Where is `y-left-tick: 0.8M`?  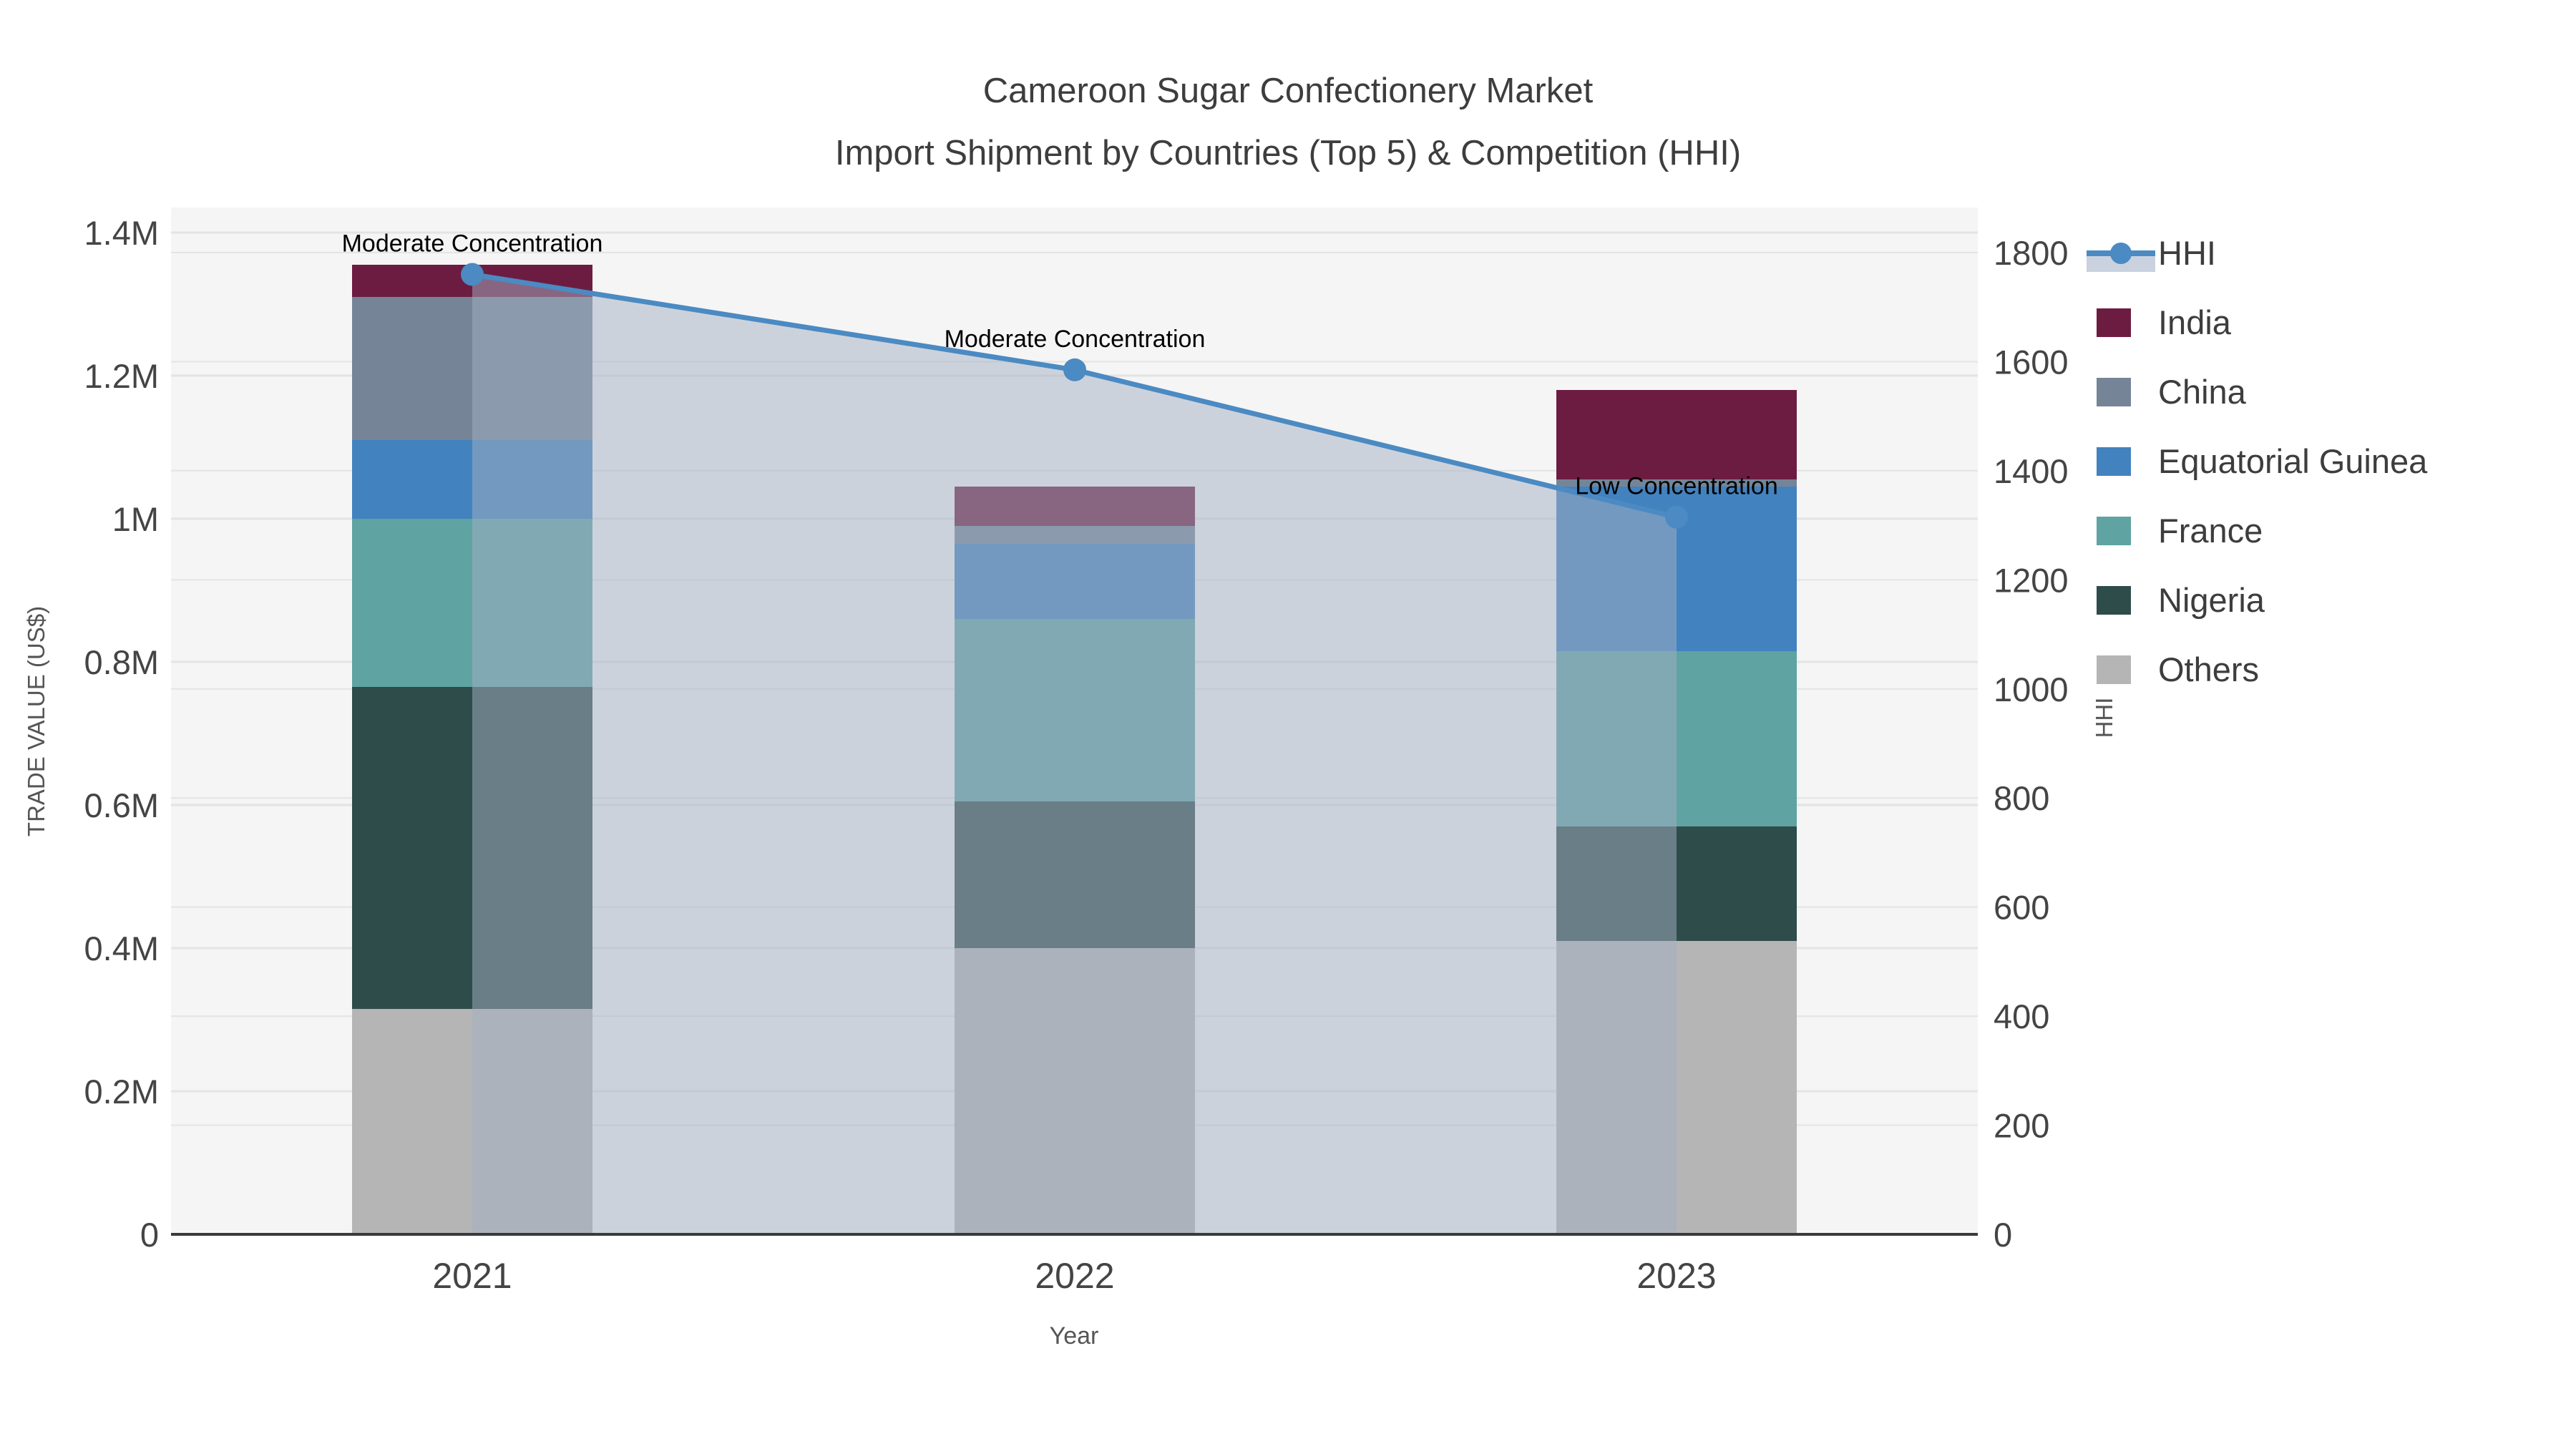 y-left-tick: 0.8M is located at coordinates (122, 662).